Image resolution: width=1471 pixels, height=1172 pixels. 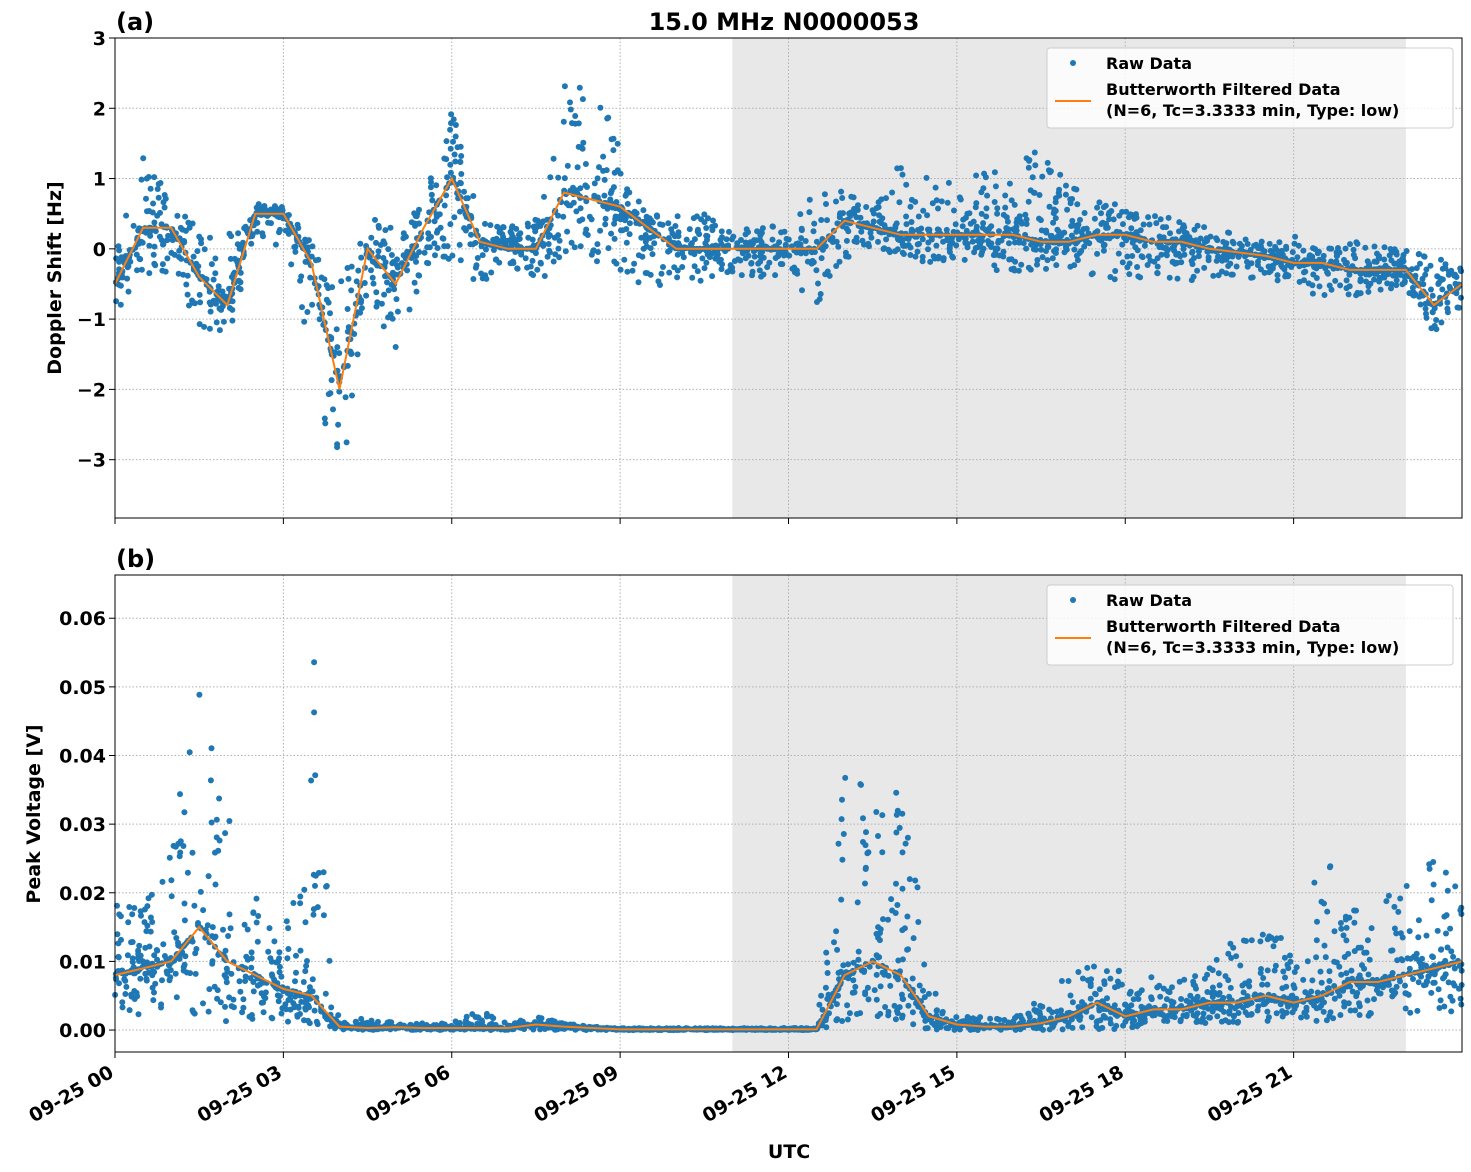 I want to click on y-tick-label: 0.06, so click(x=82, y=619).